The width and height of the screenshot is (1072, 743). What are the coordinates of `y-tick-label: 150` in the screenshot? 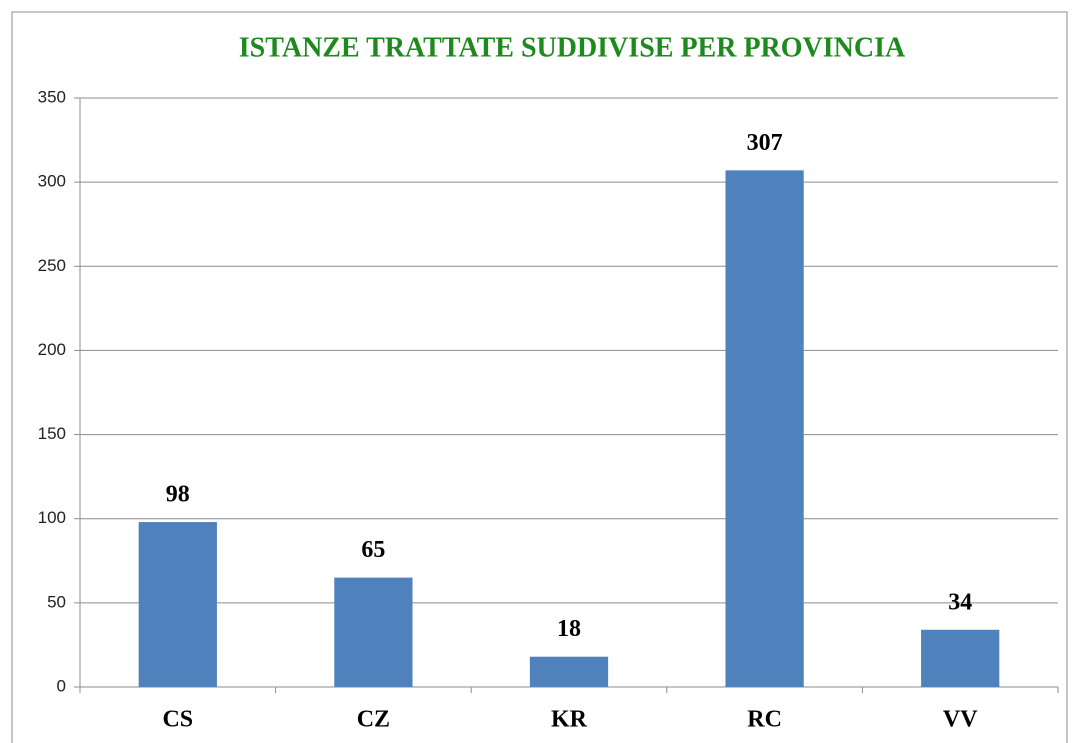 It's located at (52, 433).